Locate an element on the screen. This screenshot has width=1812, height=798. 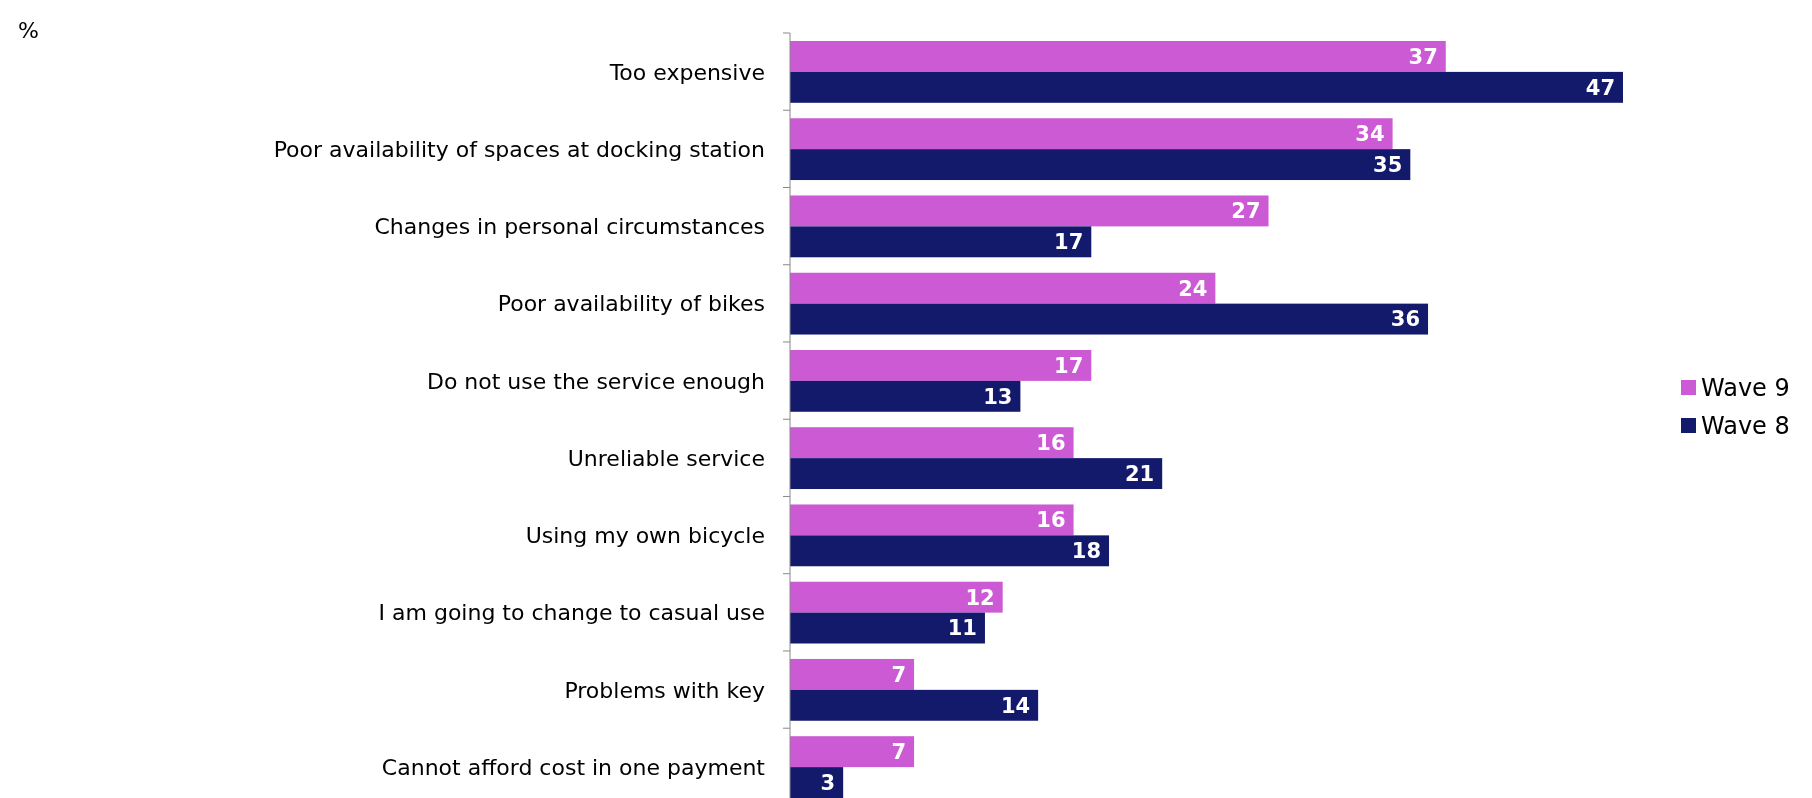
y-tick-label: Too expensive is located at coordinates (686, 72).